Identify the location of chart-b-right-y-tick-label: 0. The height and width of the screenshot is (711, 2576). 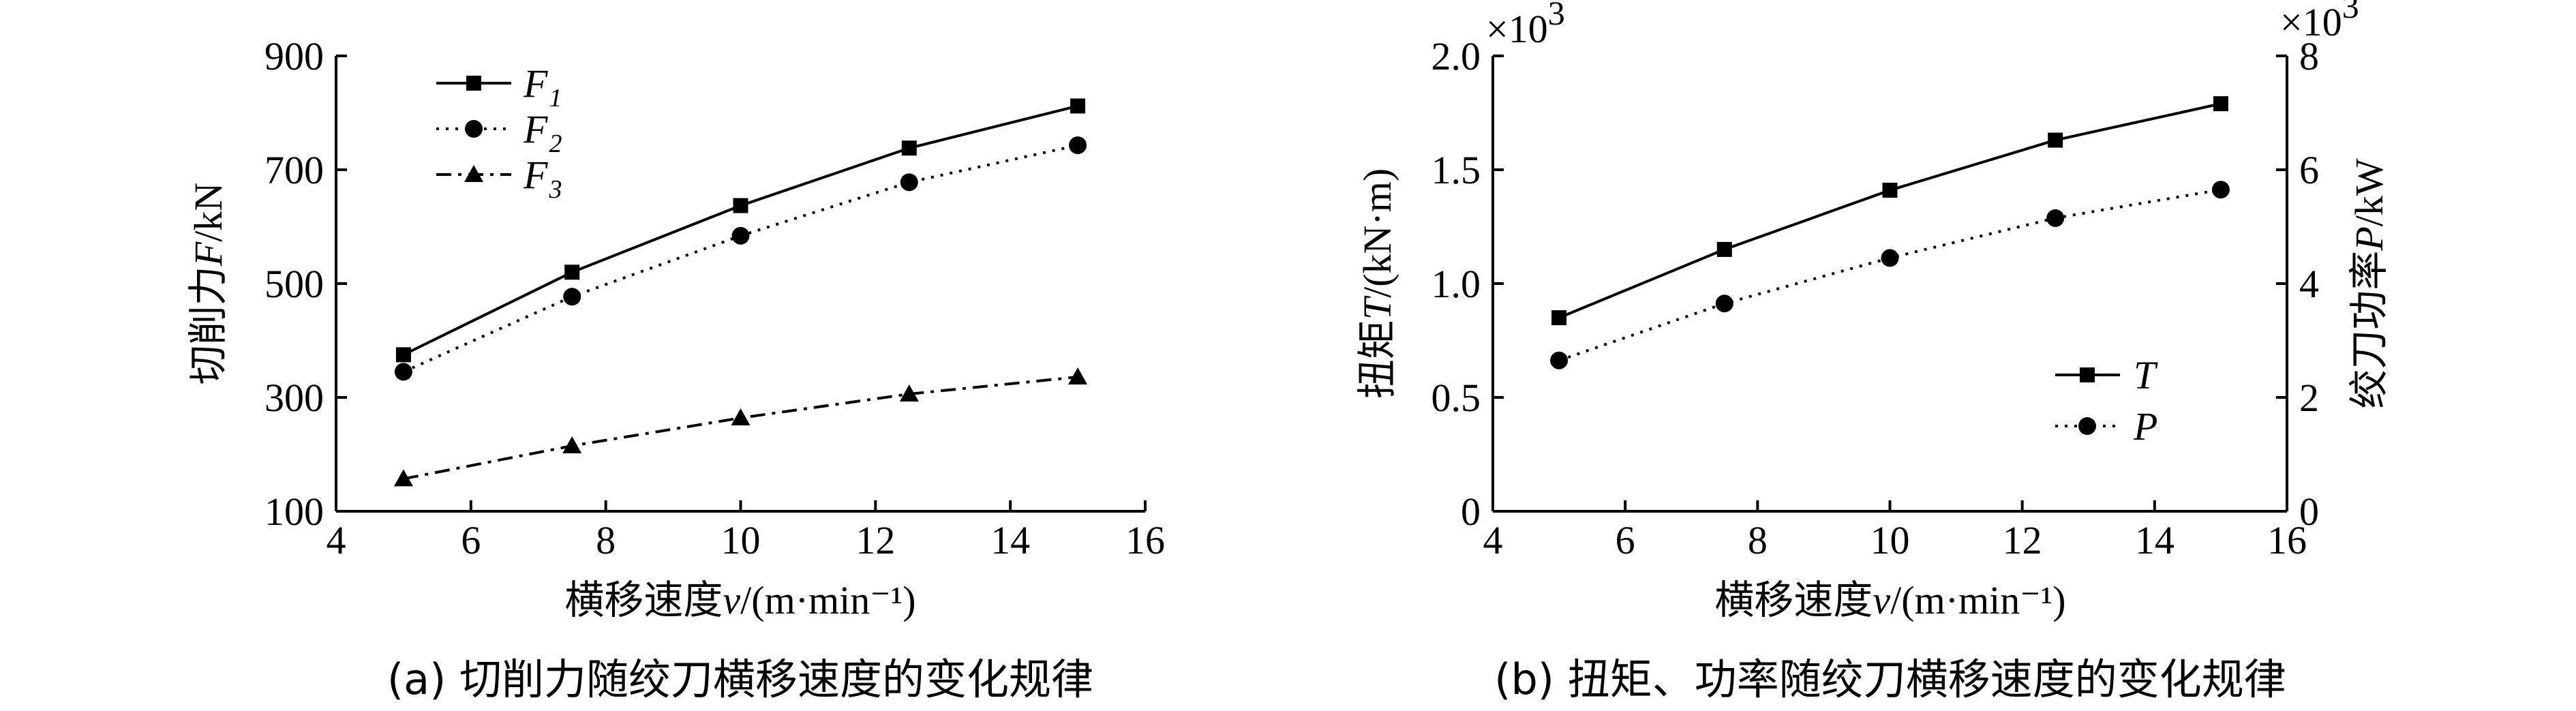
(2309, 511).